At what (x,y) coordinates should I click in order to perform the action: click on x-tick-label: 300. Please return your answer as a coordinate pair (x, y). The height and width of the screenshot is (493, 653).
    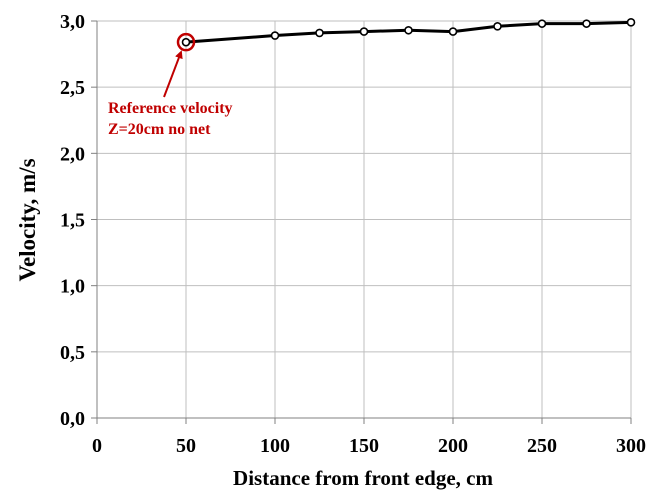
    Looking at the image, I should click on (631, 446).